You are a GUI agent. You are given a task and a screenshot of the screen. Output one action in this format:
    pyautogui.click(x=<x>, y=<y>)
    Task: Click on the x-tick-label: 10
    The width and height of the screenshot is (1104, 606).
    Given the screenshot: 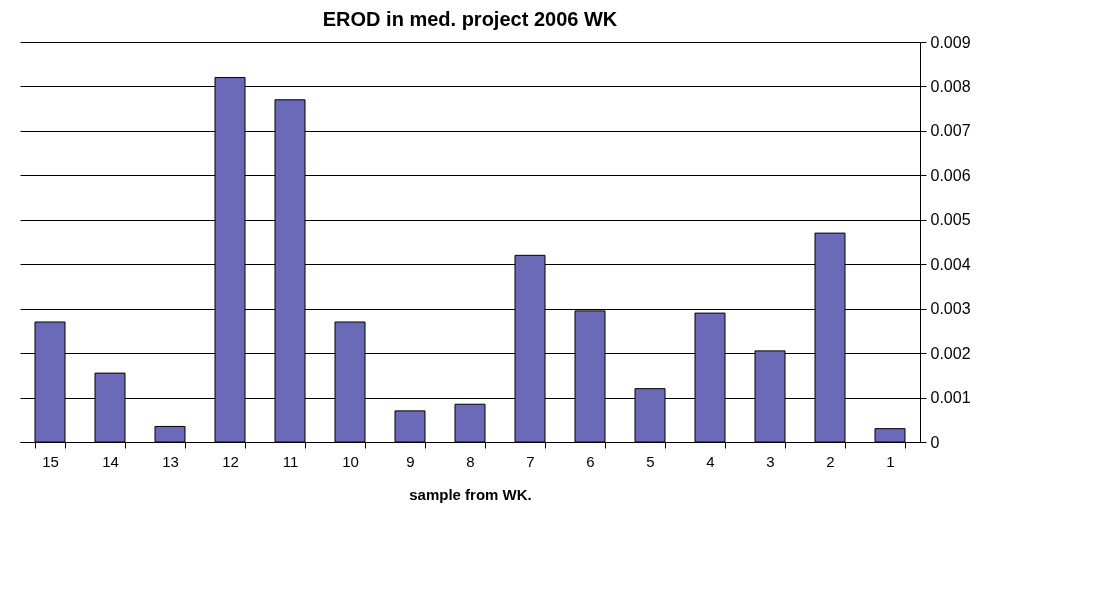 What is the action you would take?
    pyautogui.click(x=350, y=461)
    